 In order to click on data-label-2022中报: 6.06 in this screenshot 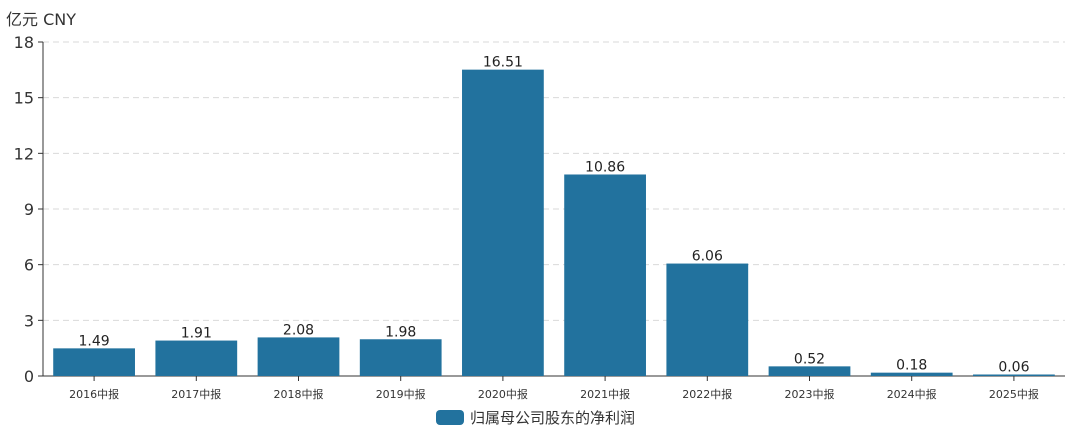, I will do `click(707, 257)`.